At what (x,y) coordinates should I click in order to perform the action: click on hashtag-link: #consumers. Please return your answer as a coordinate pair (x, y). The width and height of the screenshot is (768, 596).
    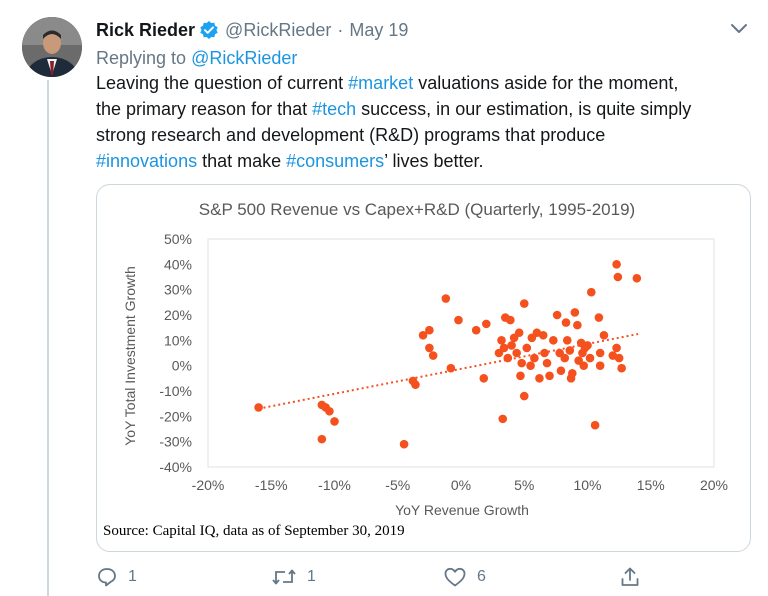
    Looking at the image, I should click on (335, 161).